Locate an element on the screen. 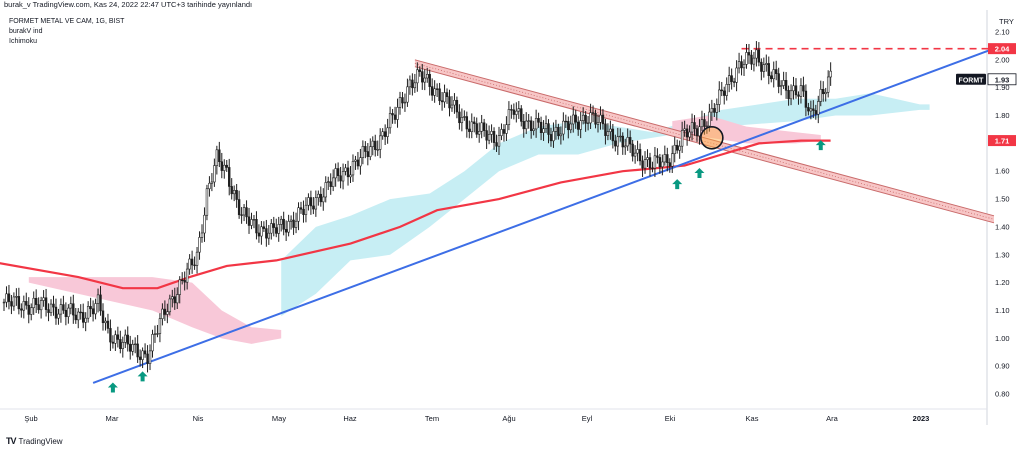 The image size is (1024, 449). last-price-badge-label: 1.93 is located at coordinates (1002, 79).